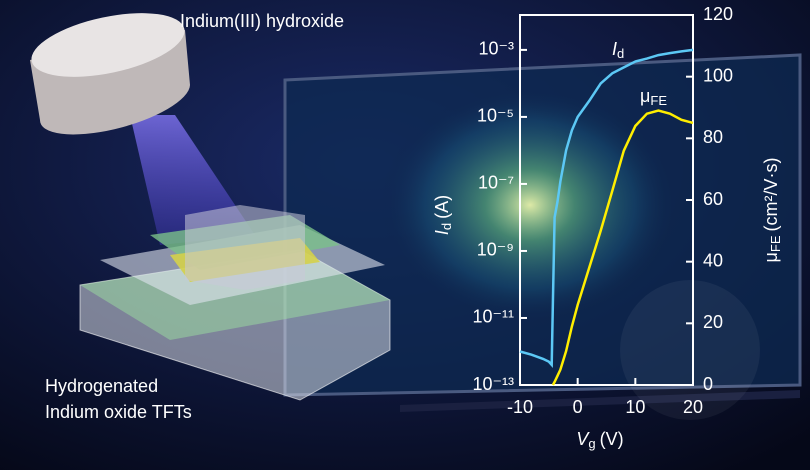 This screenshot has width=810, height=470. Describe the element at coordinates (713, 322) in the screenshot. I see `y2-tick-label: 20` at that location.